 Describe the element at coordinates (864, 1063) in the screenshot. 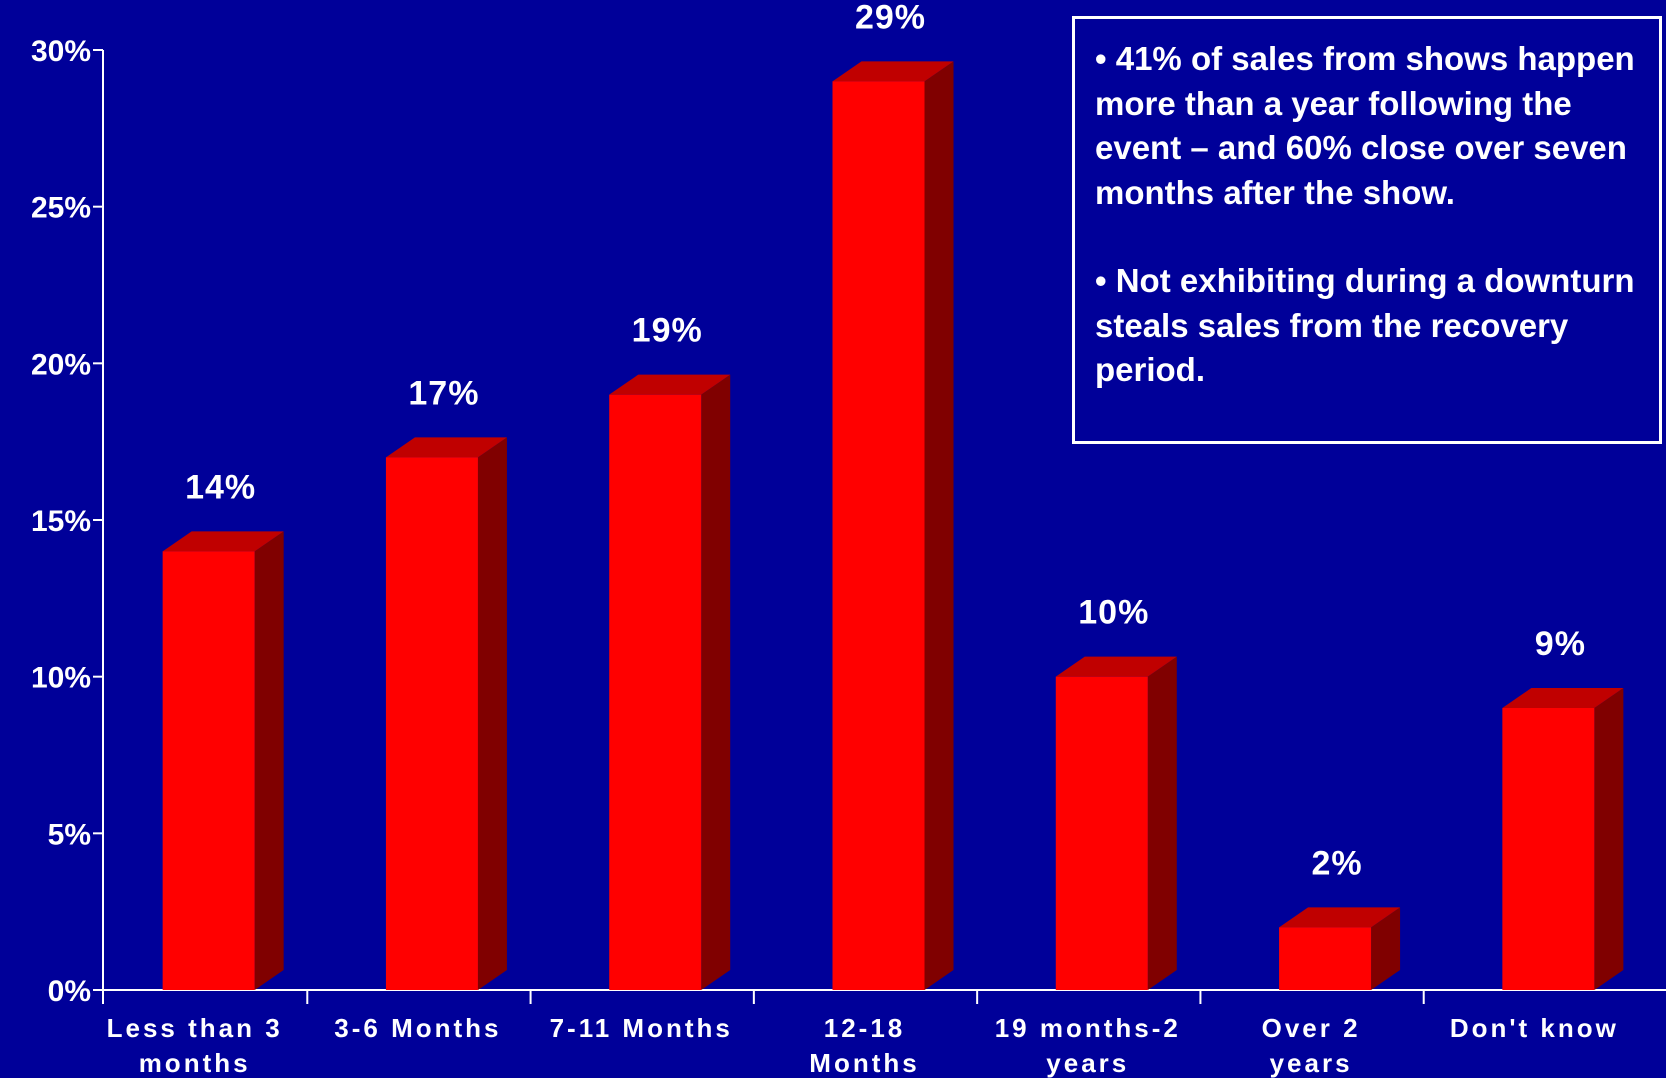

I see `x-category-label: Months` at that location.